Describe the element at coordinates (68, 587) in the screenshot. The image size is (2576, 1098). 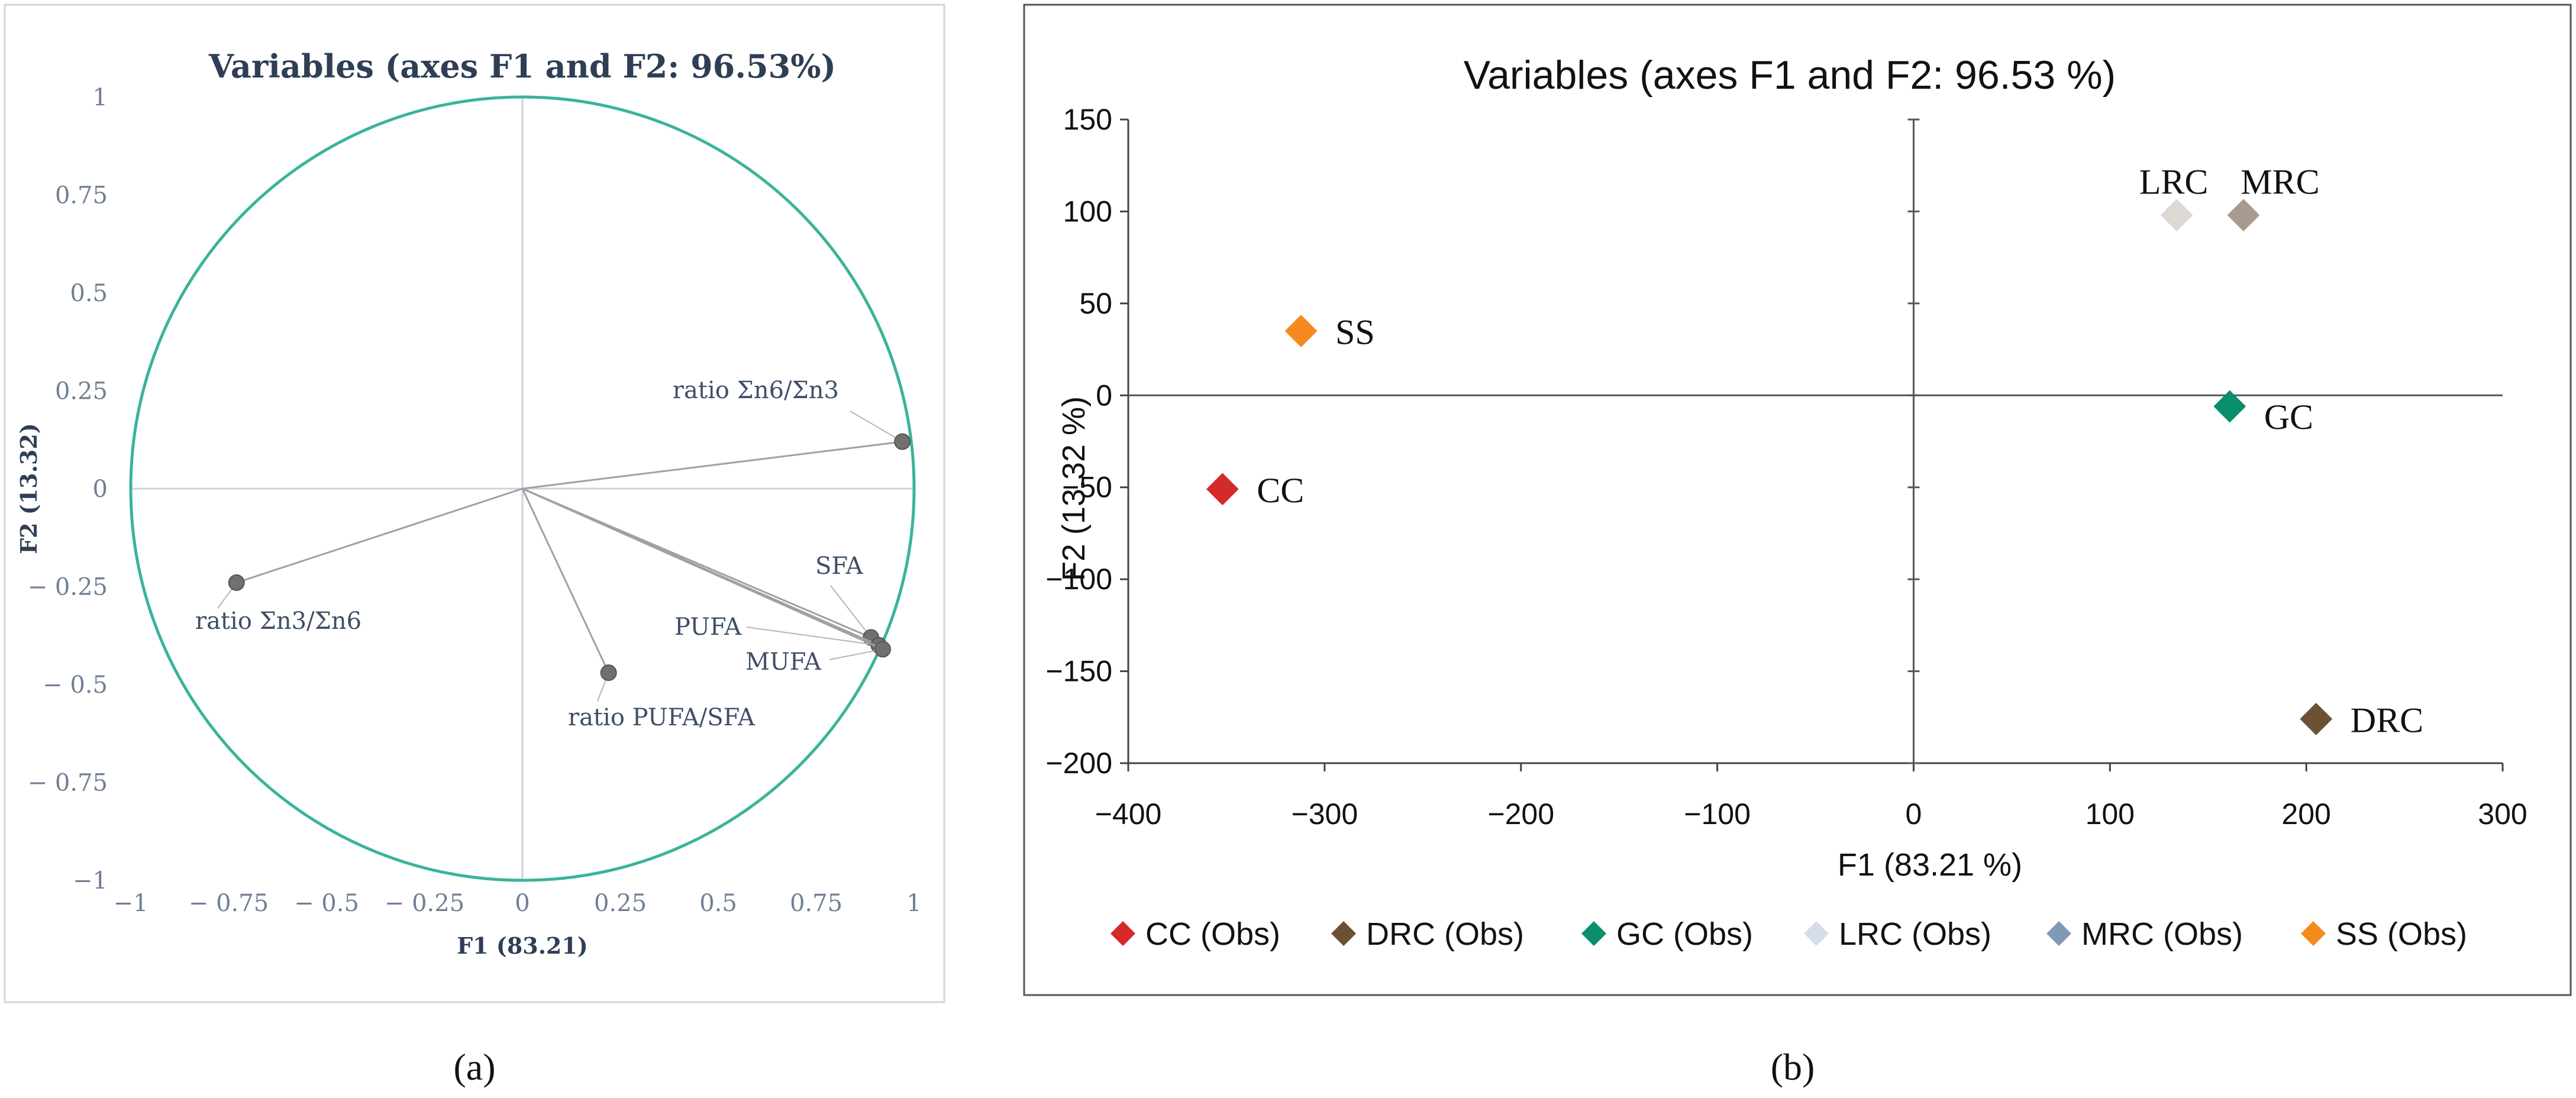
I see `panel-a-y-tick: − 0.25` at that location.